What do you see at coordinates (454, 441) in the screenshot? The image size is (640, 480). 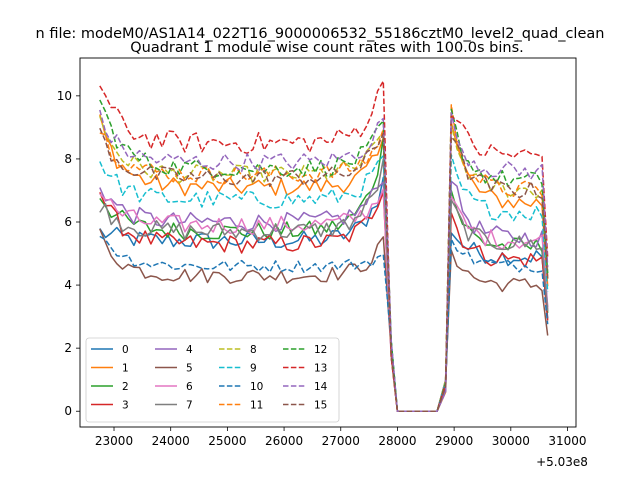 I see `x-tick-label: 29000` at bounding box center [454, 441].